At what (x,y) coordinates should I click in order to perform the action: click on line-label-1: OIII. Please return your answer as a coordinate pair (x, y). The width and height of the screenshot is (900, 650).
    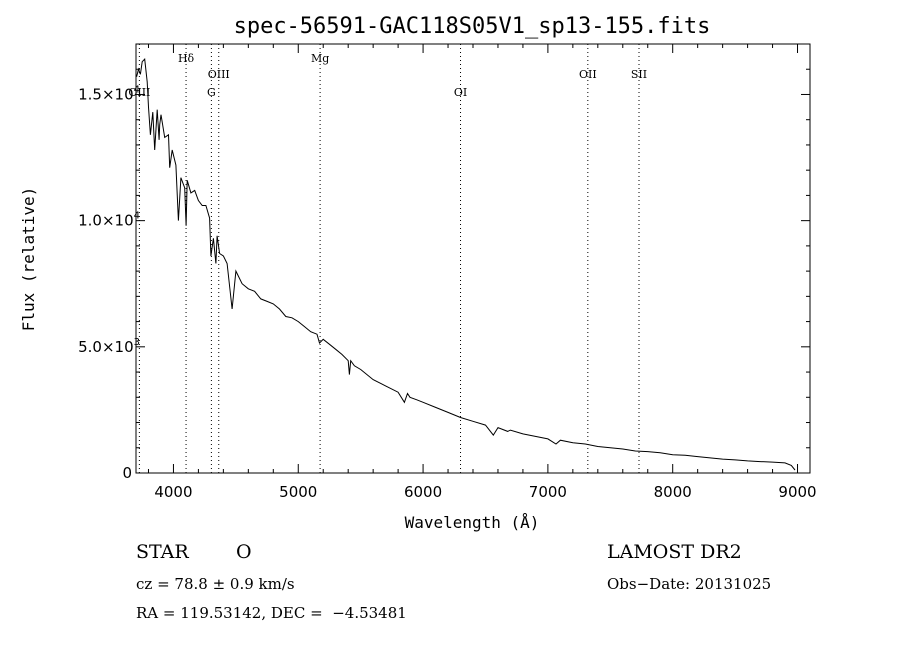
    Looking at the image, I should click on (219, 74).